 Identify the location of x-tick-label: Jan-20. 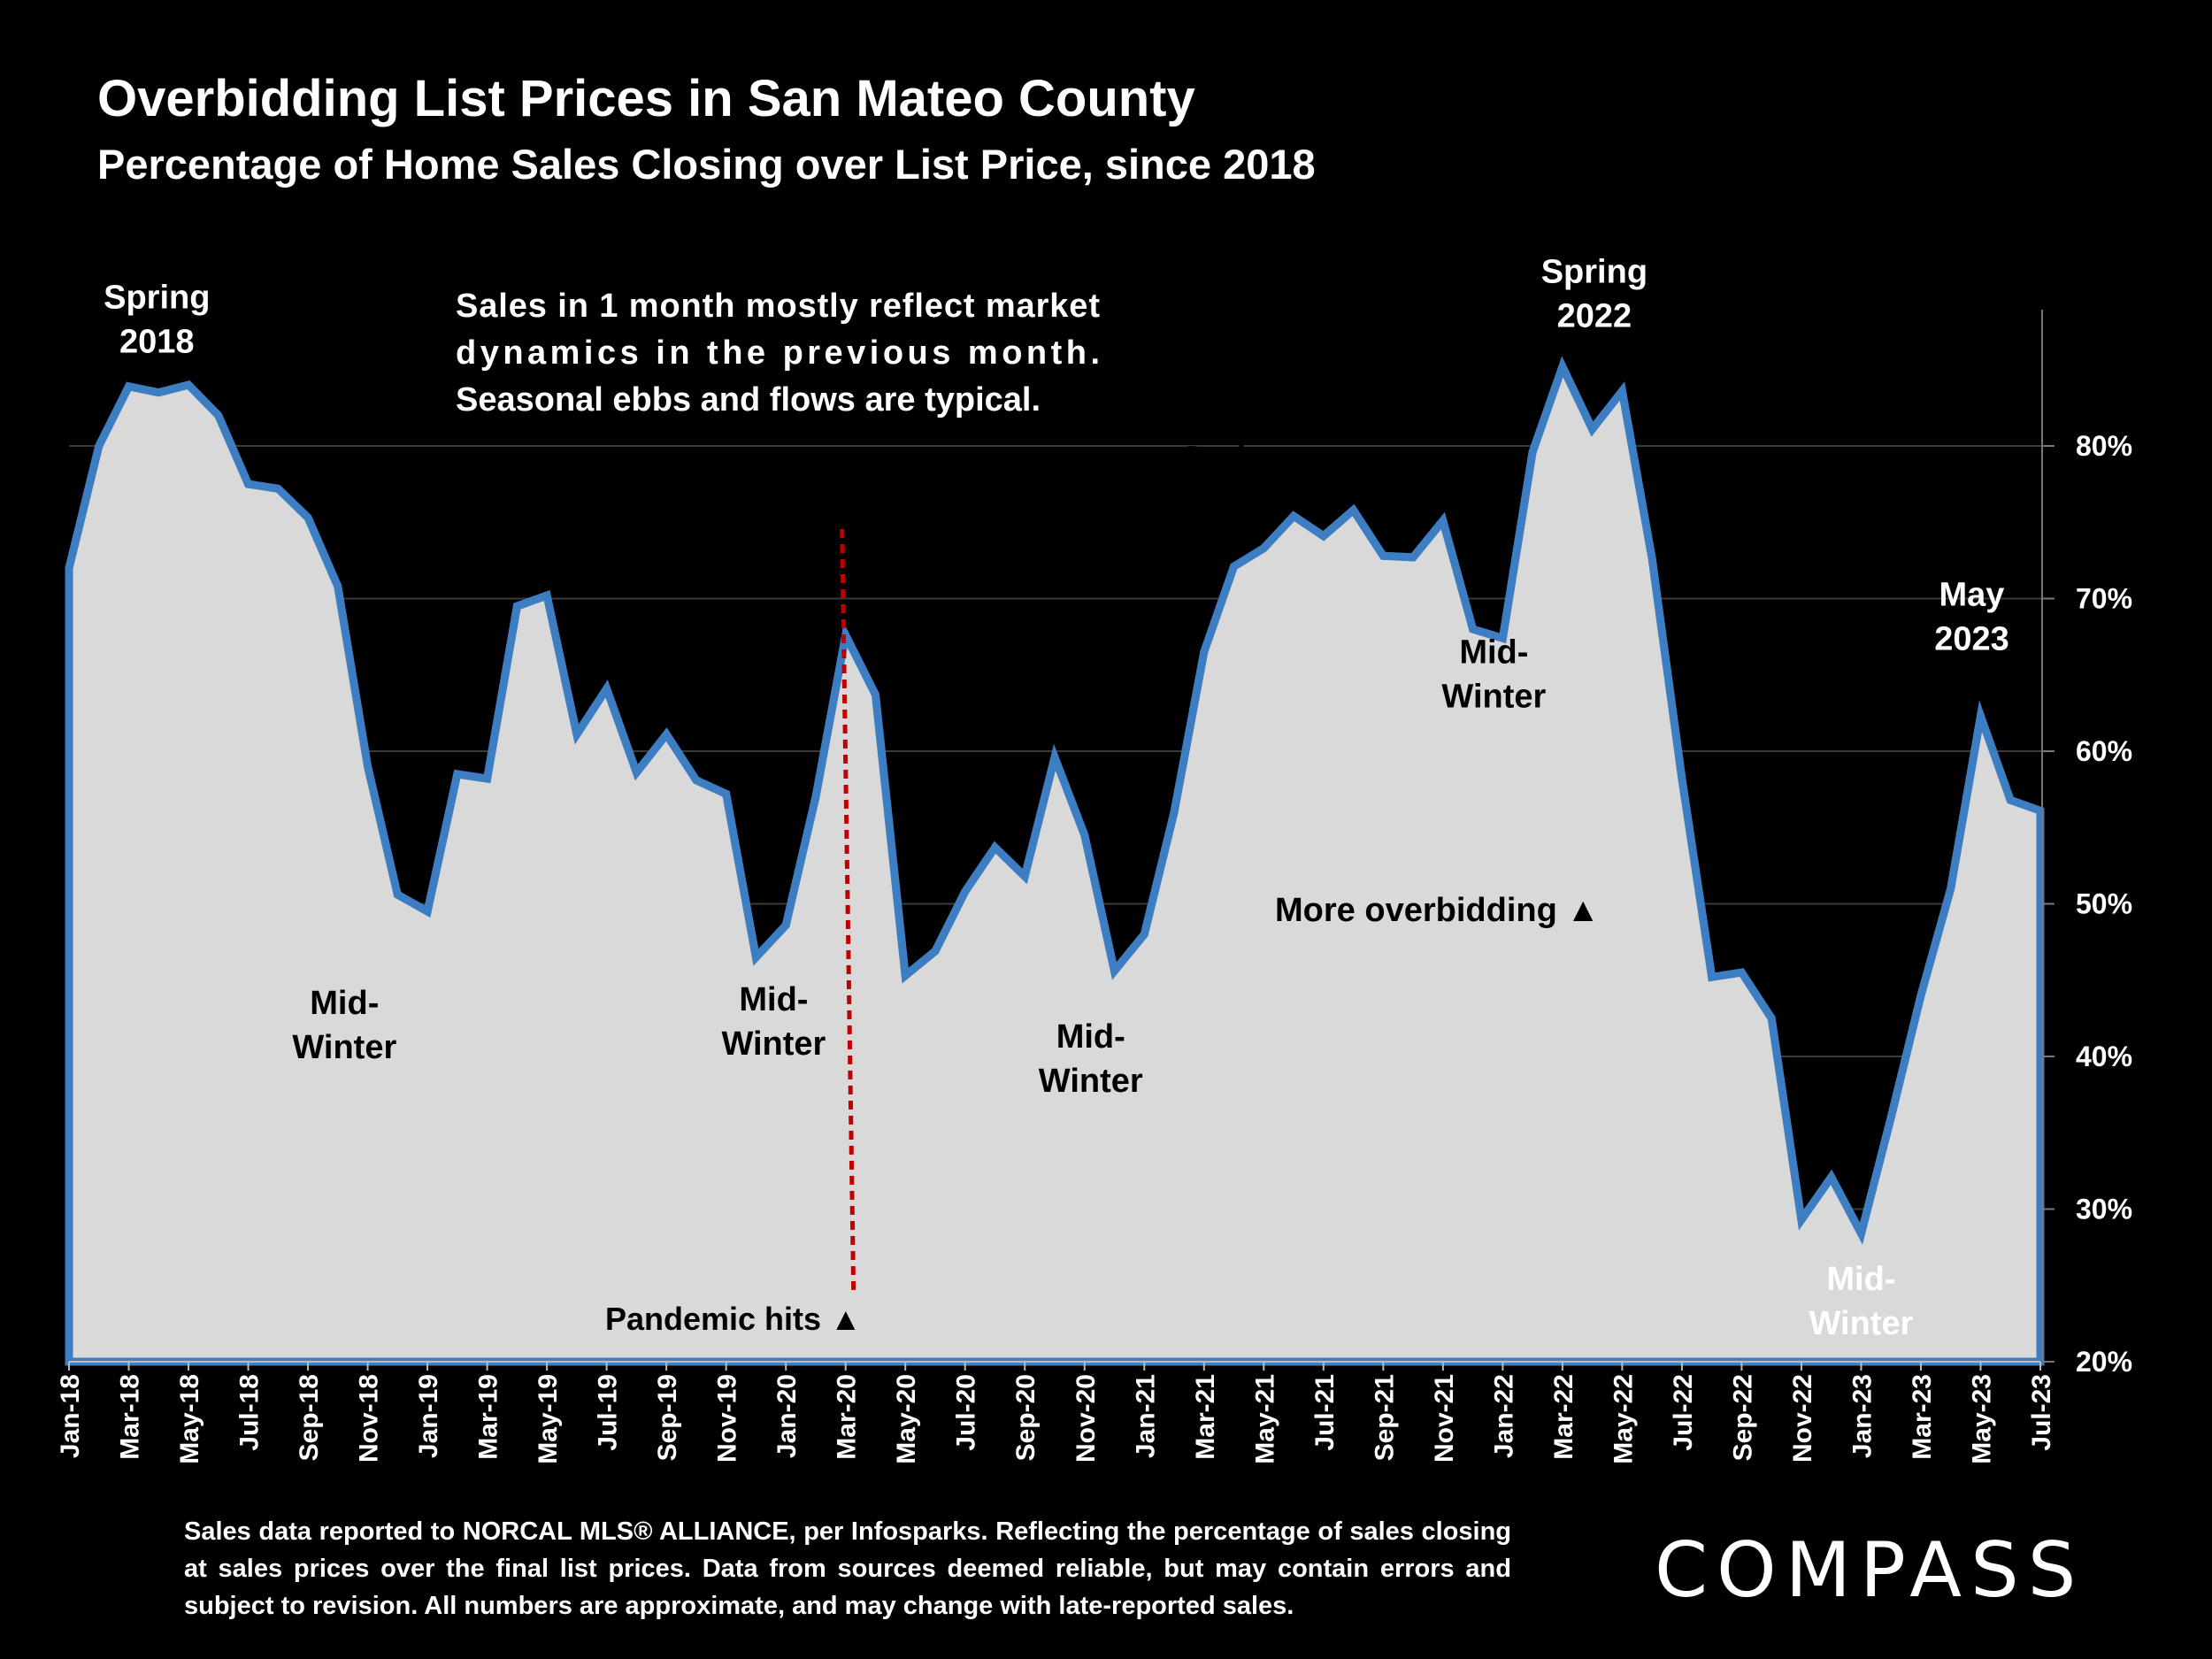
(787, 1416).